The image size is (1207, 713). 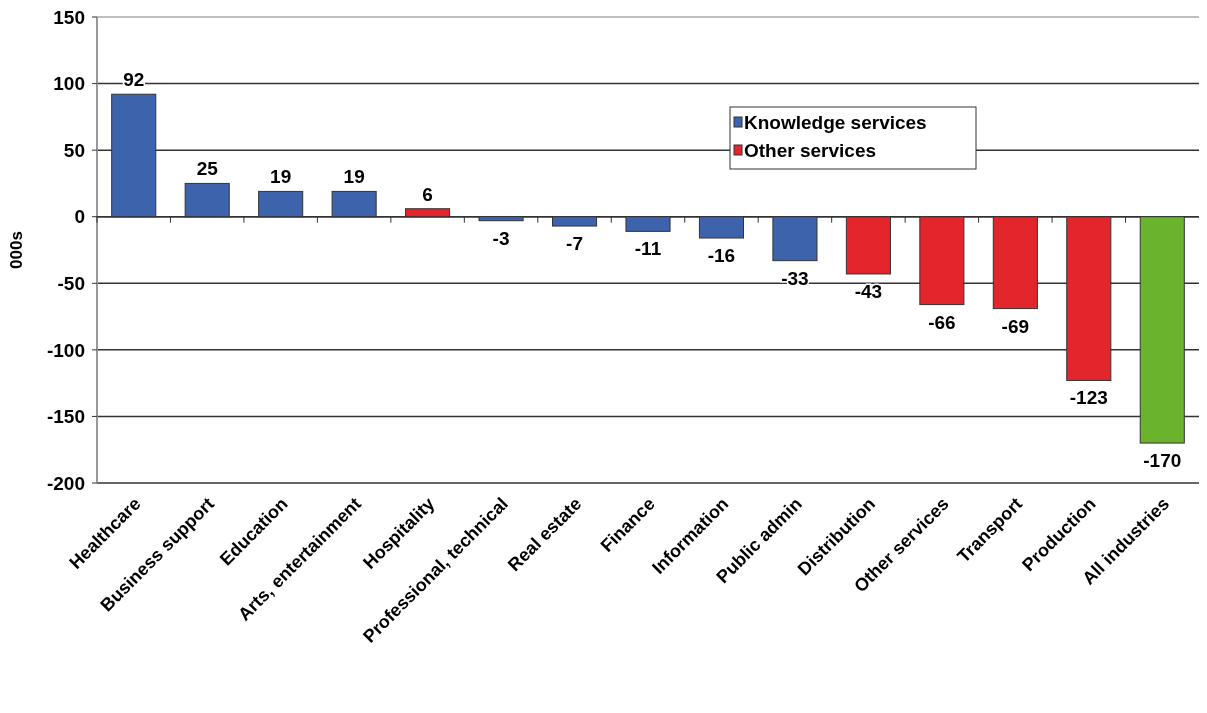 I want to click on y-tick-label: 150, so click(x=69, y=17).